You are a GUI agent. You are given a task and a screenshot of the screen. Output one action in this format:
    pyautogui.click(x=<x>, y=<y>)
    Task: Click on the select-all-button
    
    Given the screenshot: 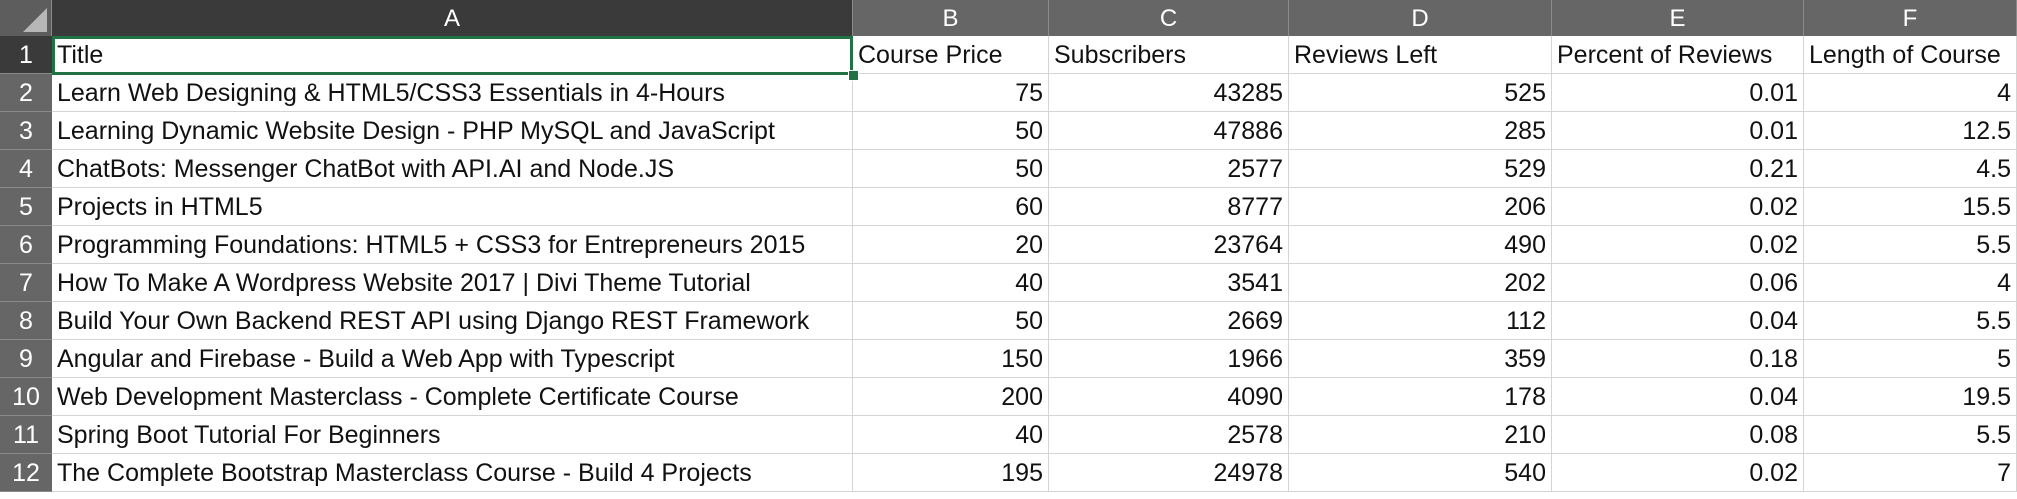 What is the action you would take?
    pyautogui.click(x=26, y=18)
    